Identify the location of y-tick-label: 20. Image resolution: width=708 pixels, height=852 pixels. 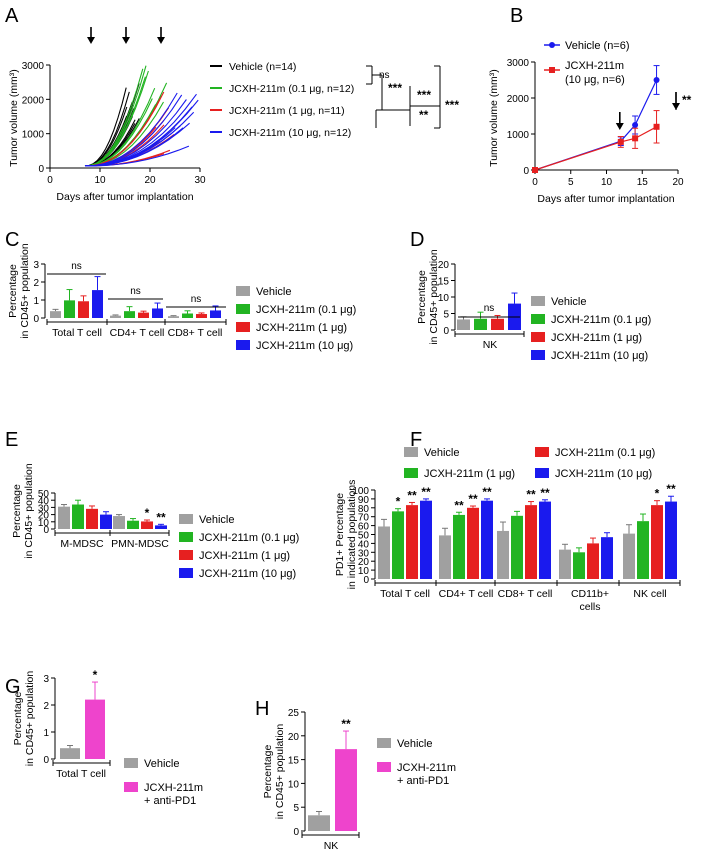
(364, 562).